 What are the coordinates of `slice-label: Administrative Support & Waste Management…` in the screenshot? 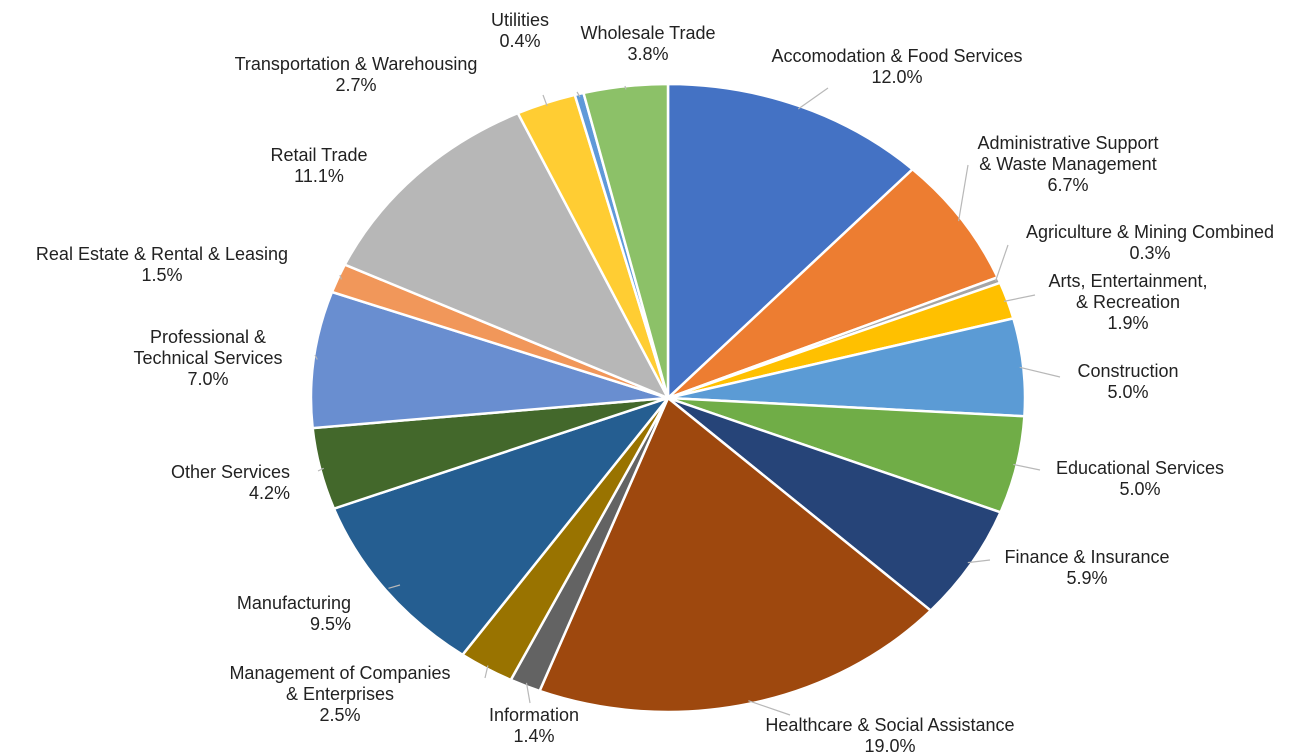 It's located at (1067, 164).